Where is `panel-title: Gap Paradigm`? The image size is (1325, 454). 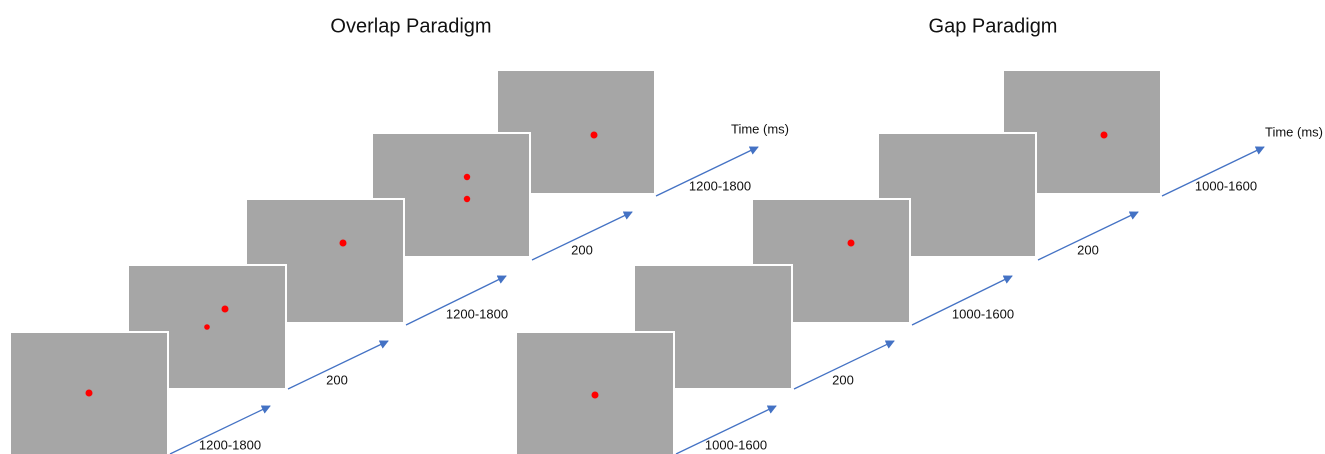 panel-title: Gap Paradigm is located at coordinates (993, 26).